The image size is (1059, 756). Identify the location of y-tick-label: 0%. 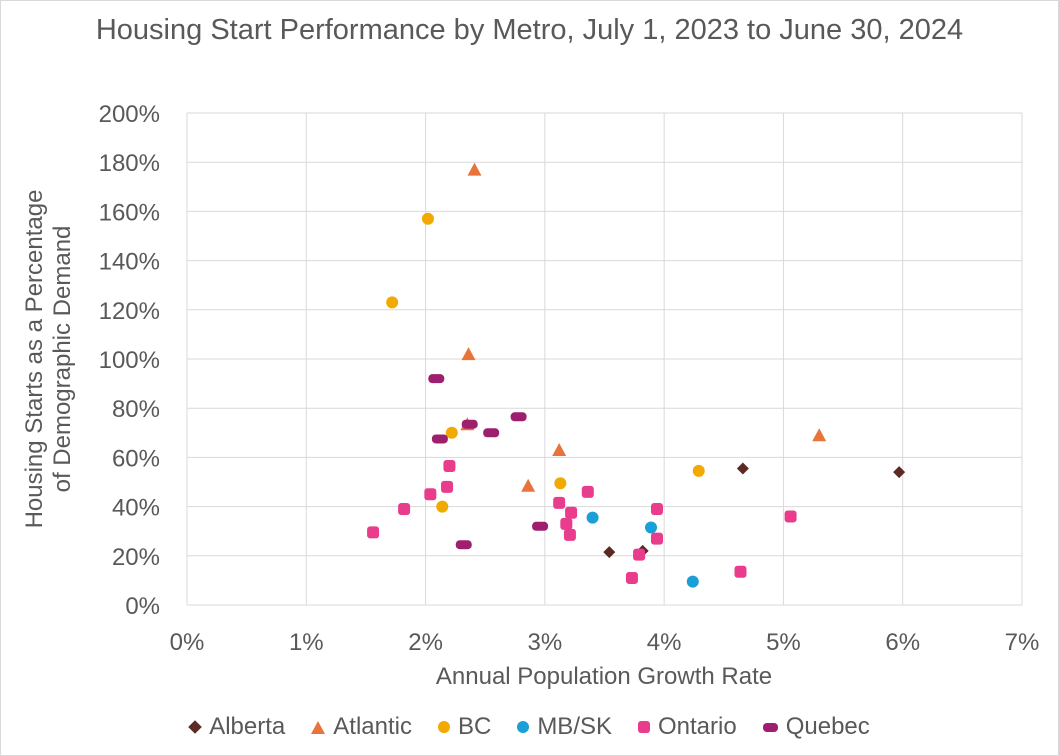
(142, 606).